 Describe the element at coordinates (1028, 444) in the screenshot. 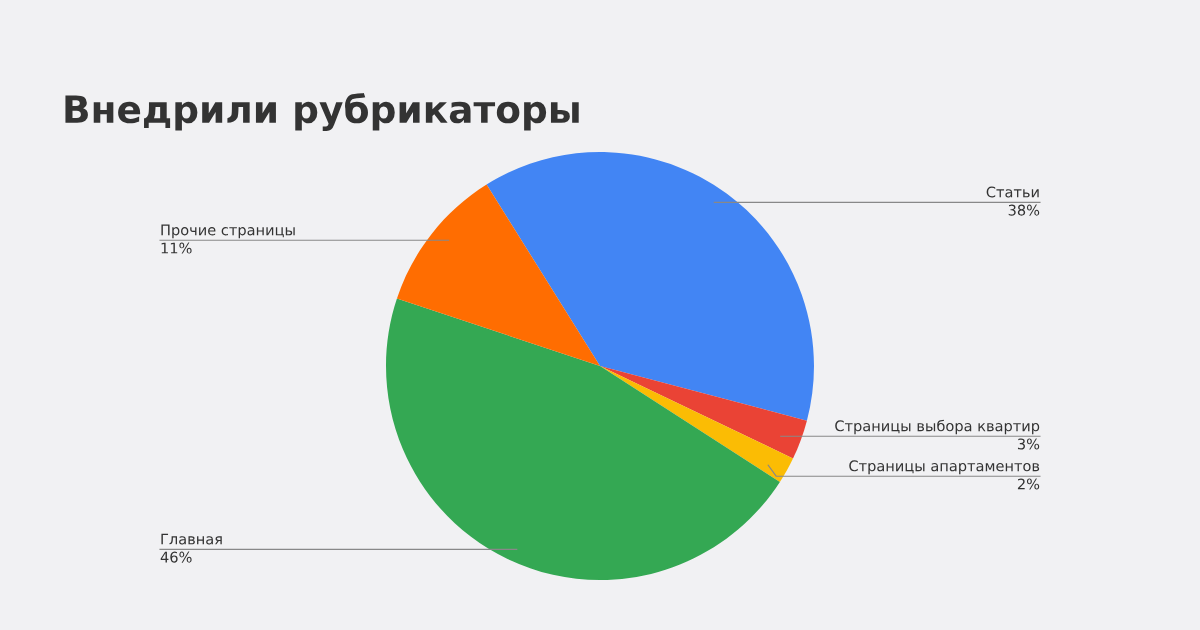

I see `data-label: 3%` at that location.